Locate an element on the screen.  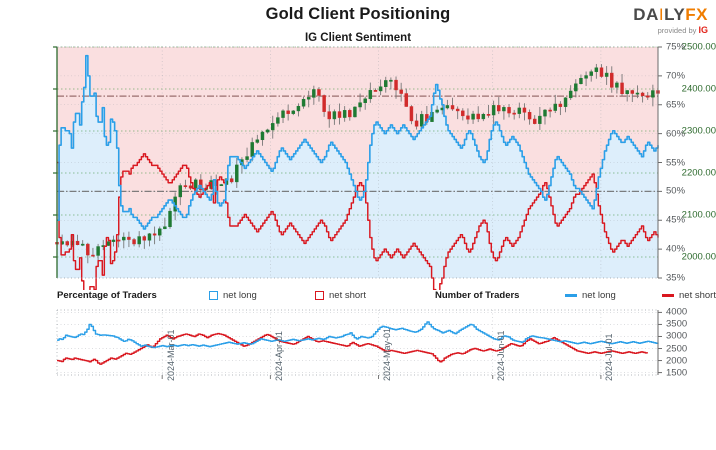
legend-pct-net-short: net short is located at coordinates (340, 295).